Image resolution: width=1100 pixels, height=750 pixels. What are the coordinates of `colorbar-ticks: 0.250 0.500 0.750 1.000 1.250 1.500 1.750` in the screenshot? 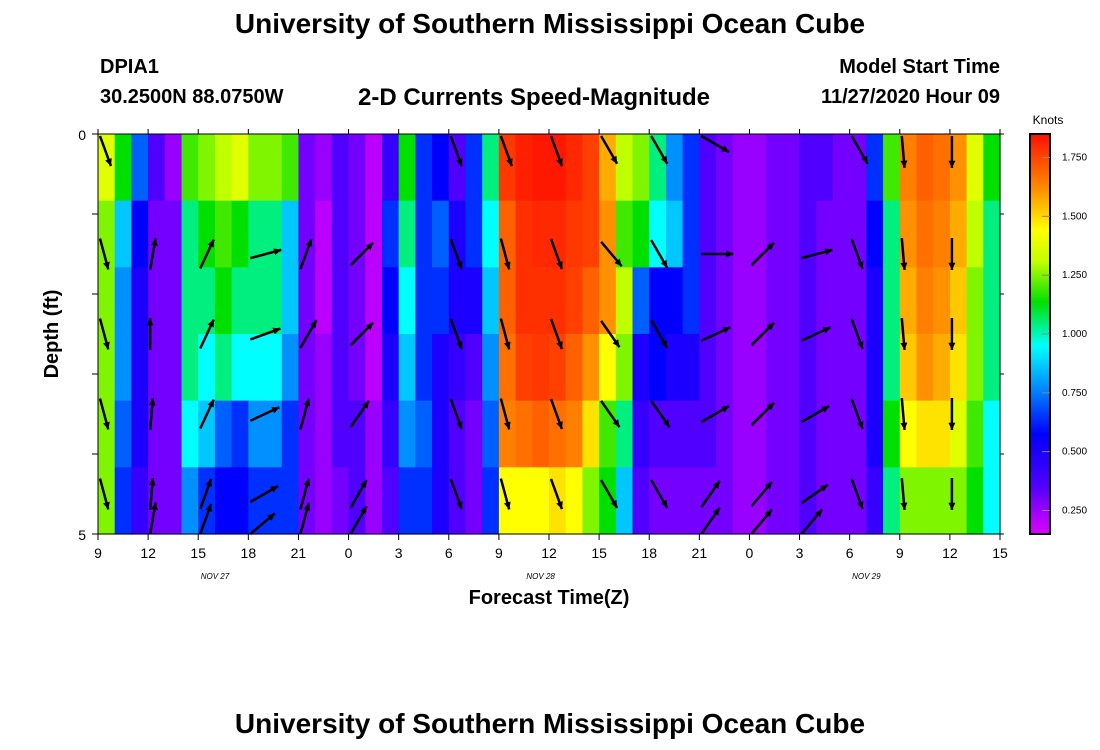 It's located at (1064, 334).